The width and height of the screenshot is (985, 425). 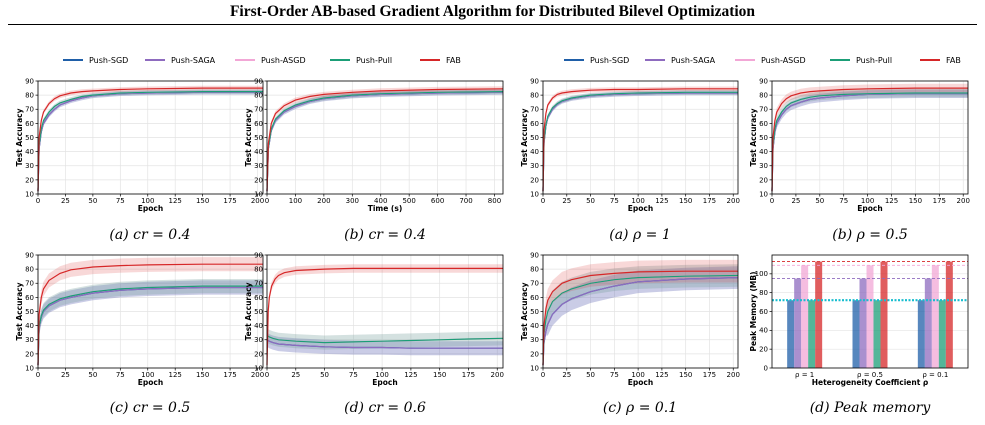 What do you see at coordinates (870, 375) in the screenshot?
I see `x-tick-label: ρ = 0.5` at bounding box center [870, 375].